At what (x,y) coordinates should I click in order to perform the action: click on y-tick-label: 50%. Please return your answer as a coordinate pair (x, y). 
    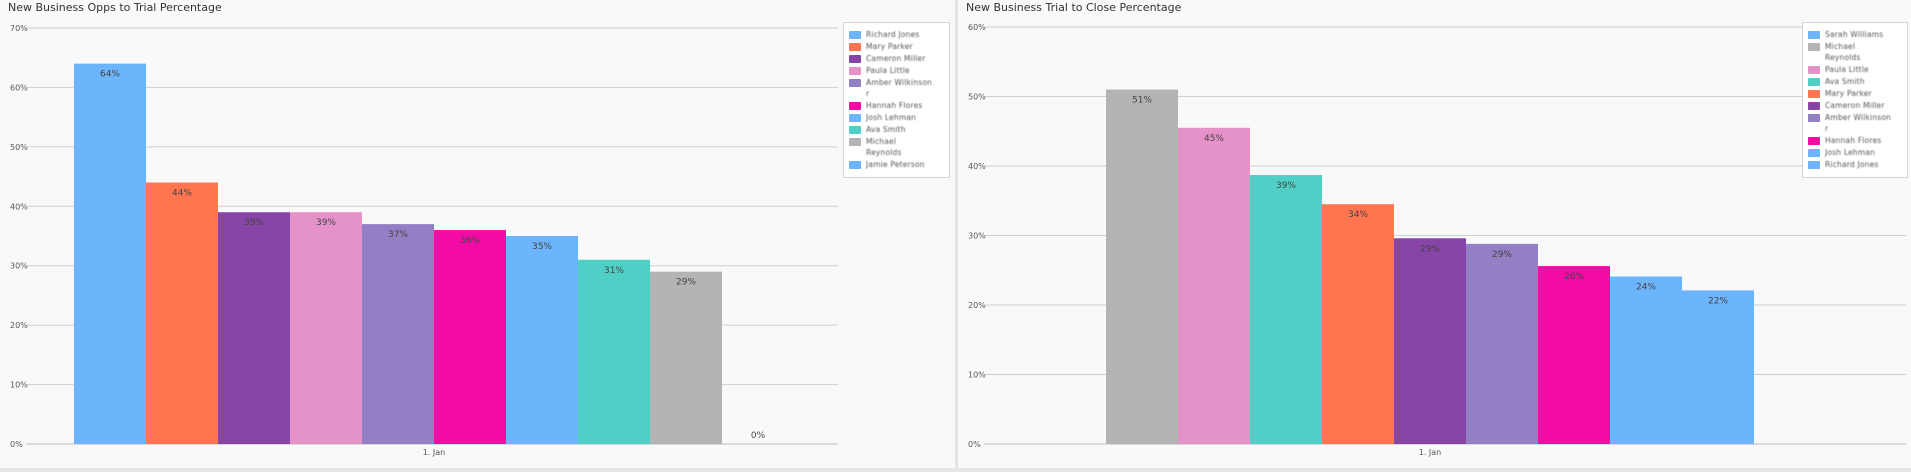
    Looking at the image, I should click on (19, 147).